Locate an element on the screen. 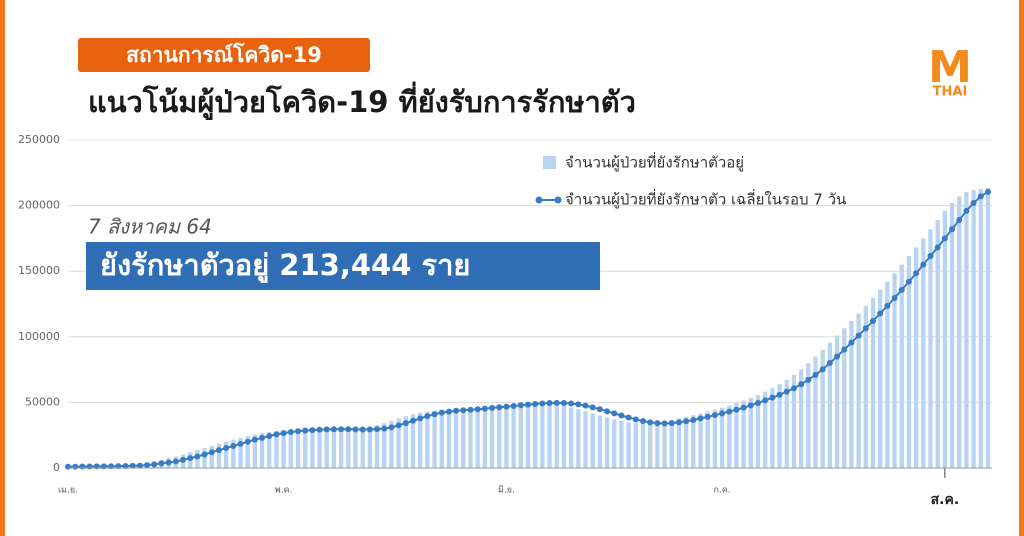  legend-swatch is located at coordinates (549, 162).